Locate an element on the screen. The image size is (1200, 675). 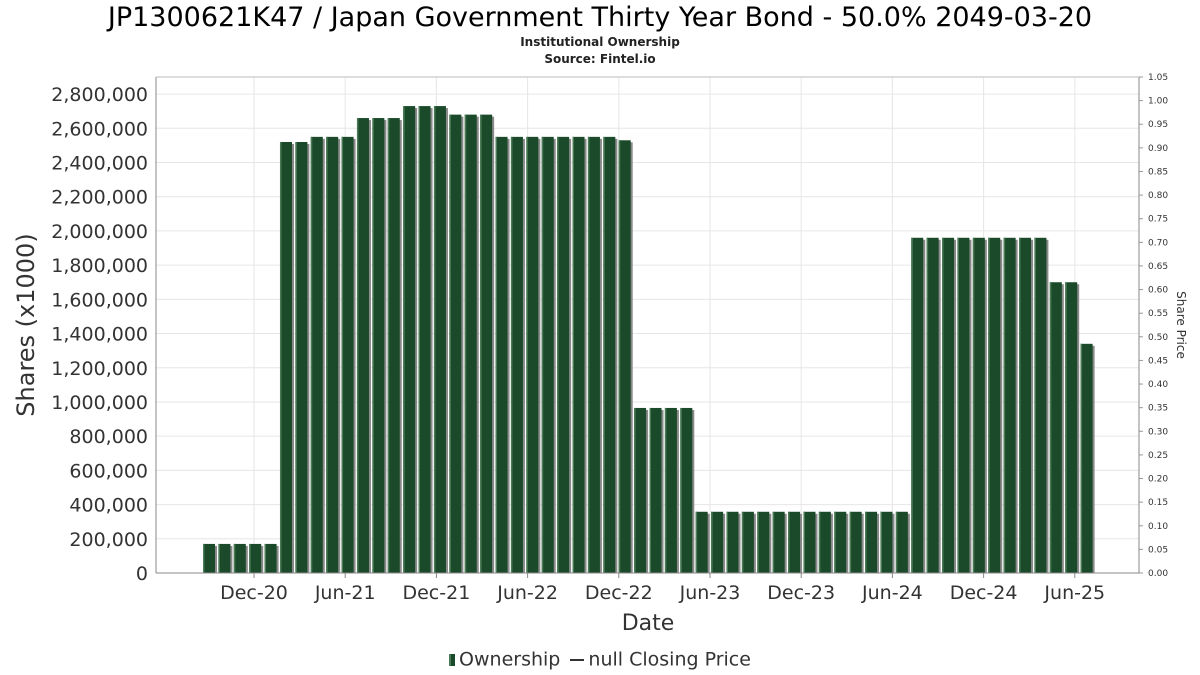
x-tick-label: Dec-24 is located at coordinates (984, 593).